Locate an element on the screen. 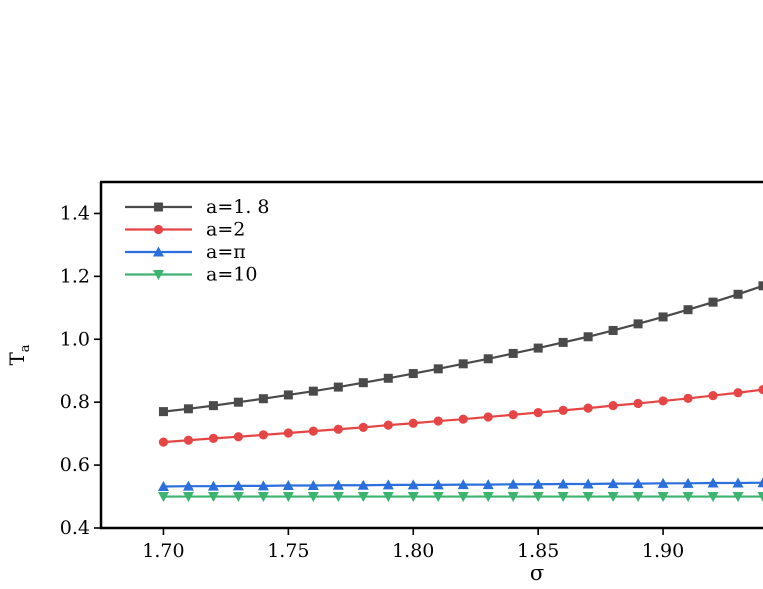  legend-entry-0: a=1. 8 is located at coordinates (197, 207).